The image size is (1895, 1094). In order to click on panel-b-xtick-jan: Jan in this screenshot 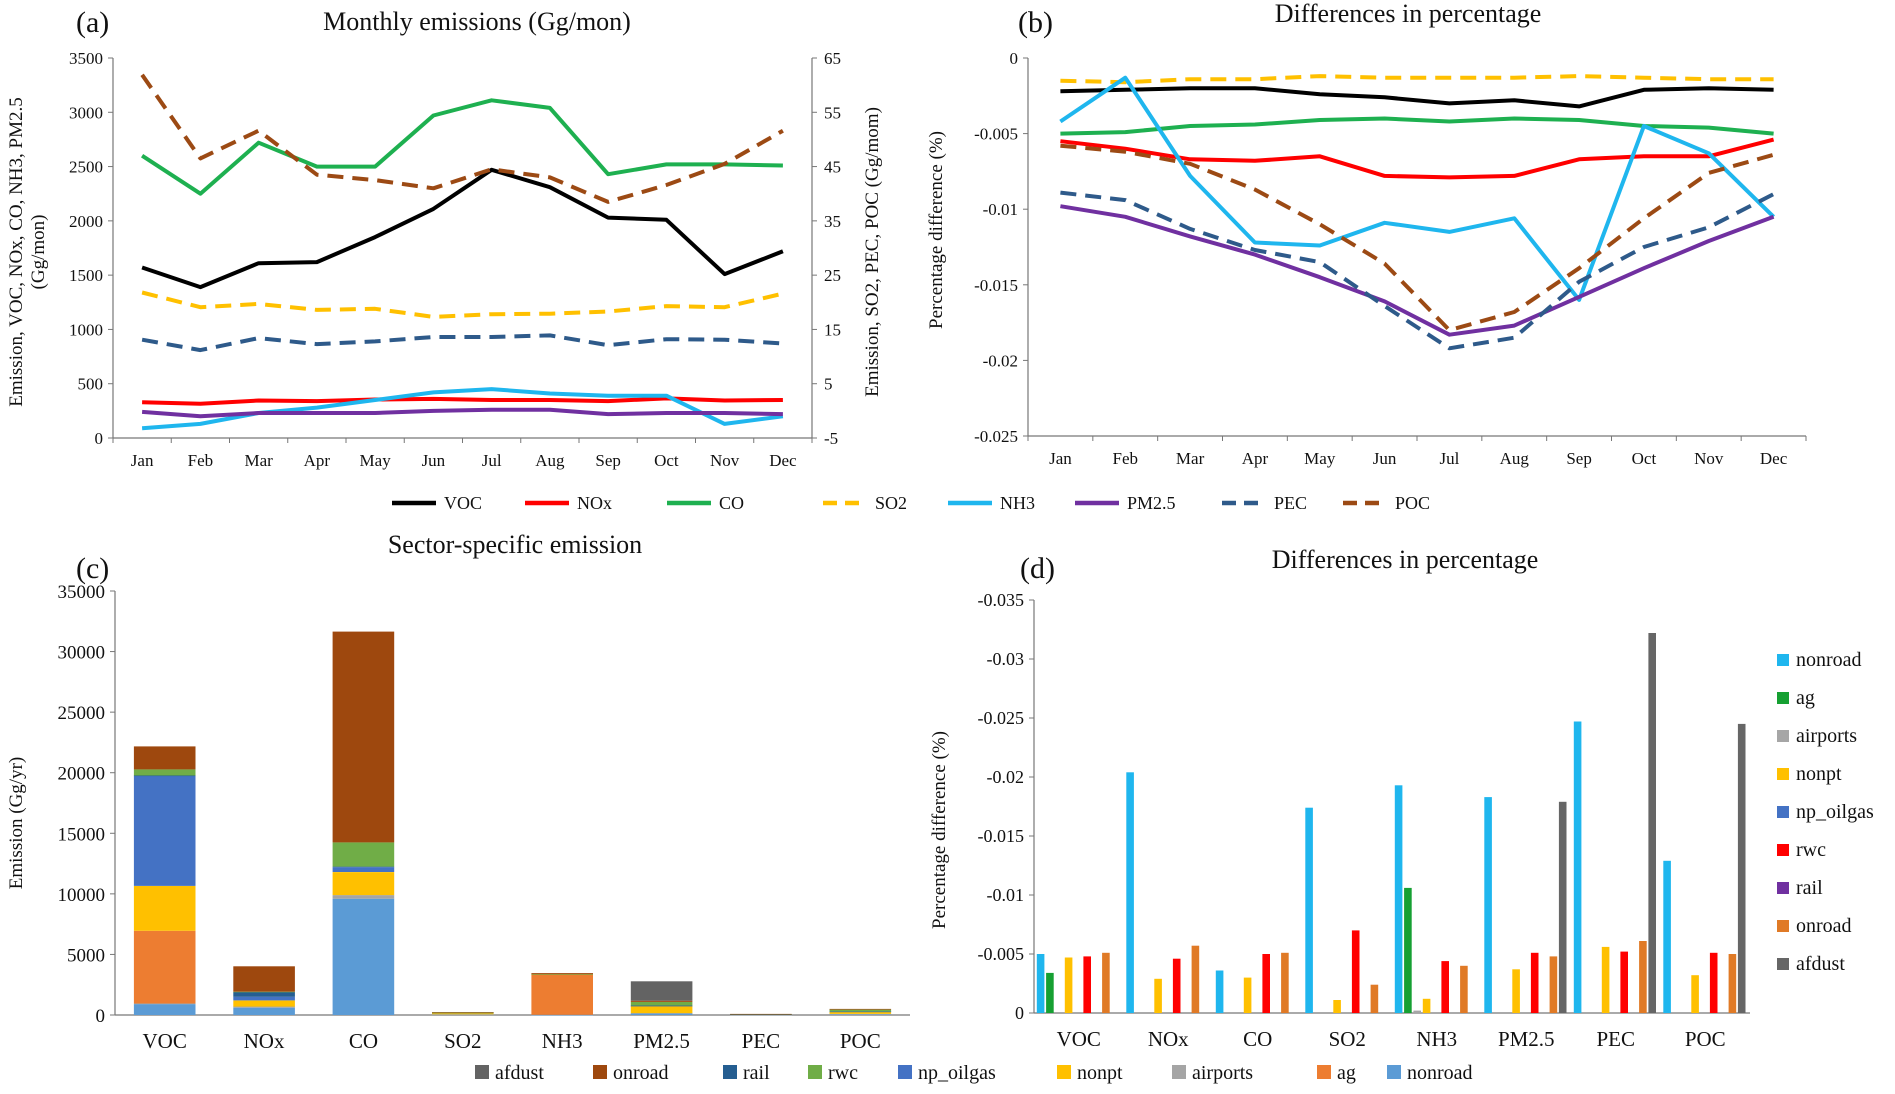, I will do `click(1060, 458)`.